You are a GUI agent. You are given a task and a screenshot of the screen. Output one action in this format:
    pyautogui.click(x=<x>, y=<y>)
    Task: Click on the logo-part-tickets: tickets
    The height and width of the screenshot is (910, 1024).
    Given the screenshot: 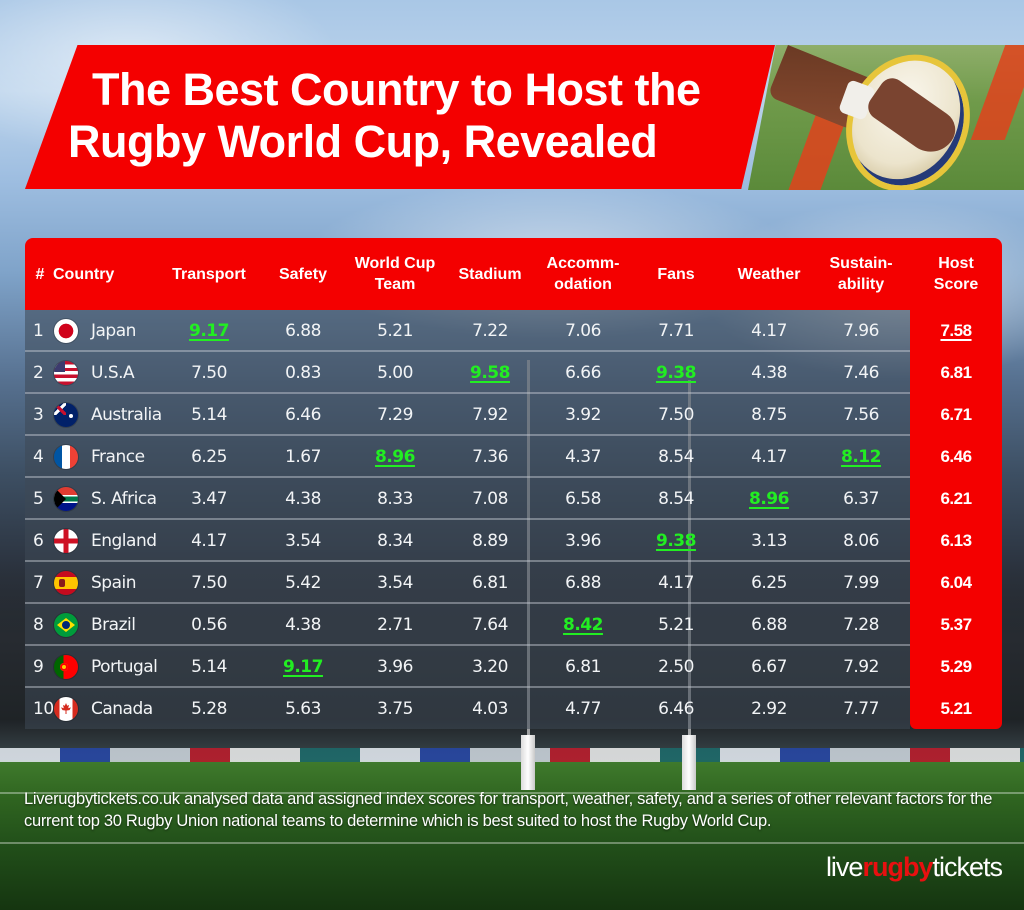 What is the action you would take?
    pyautogui.click(x=967, y=867)
    